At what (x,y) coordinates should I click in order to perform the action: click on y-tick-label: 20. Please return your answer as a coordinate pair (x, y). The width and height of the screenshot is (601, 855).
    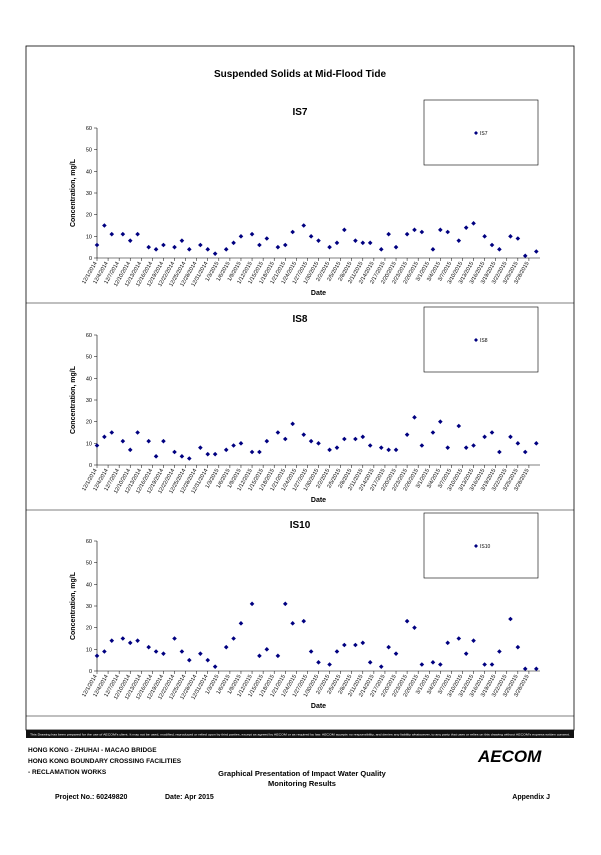
    Looking at the image, I should click on (89, 423).